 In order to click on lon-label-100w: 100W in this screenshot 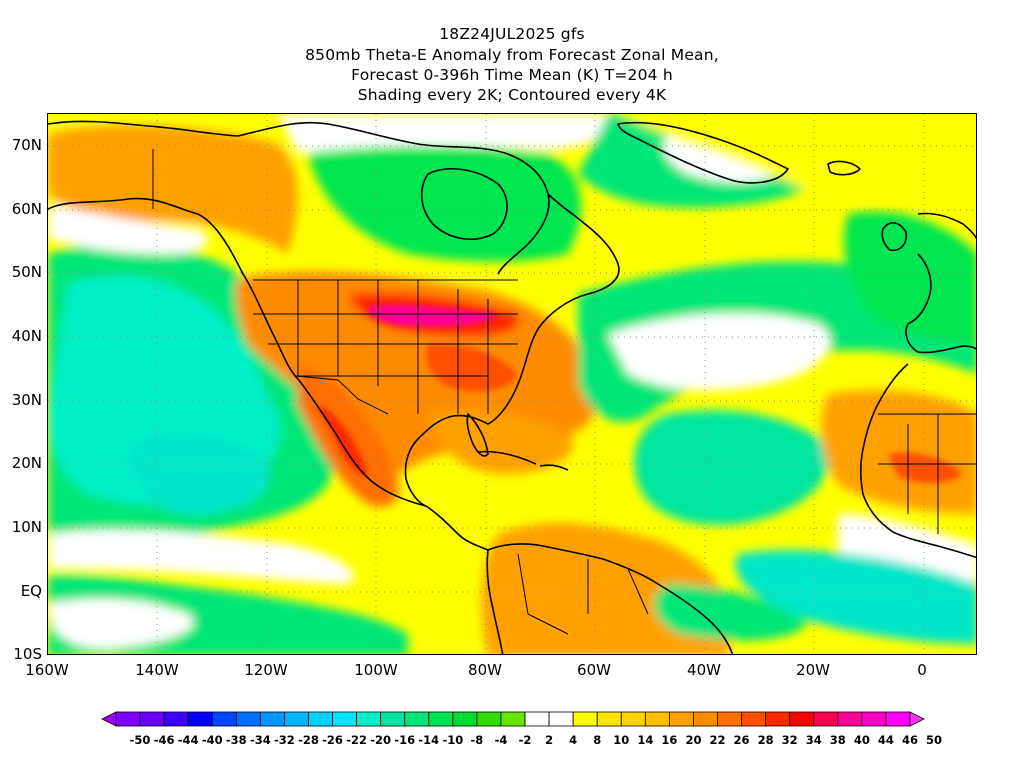, I will do `click(376, 670)`.